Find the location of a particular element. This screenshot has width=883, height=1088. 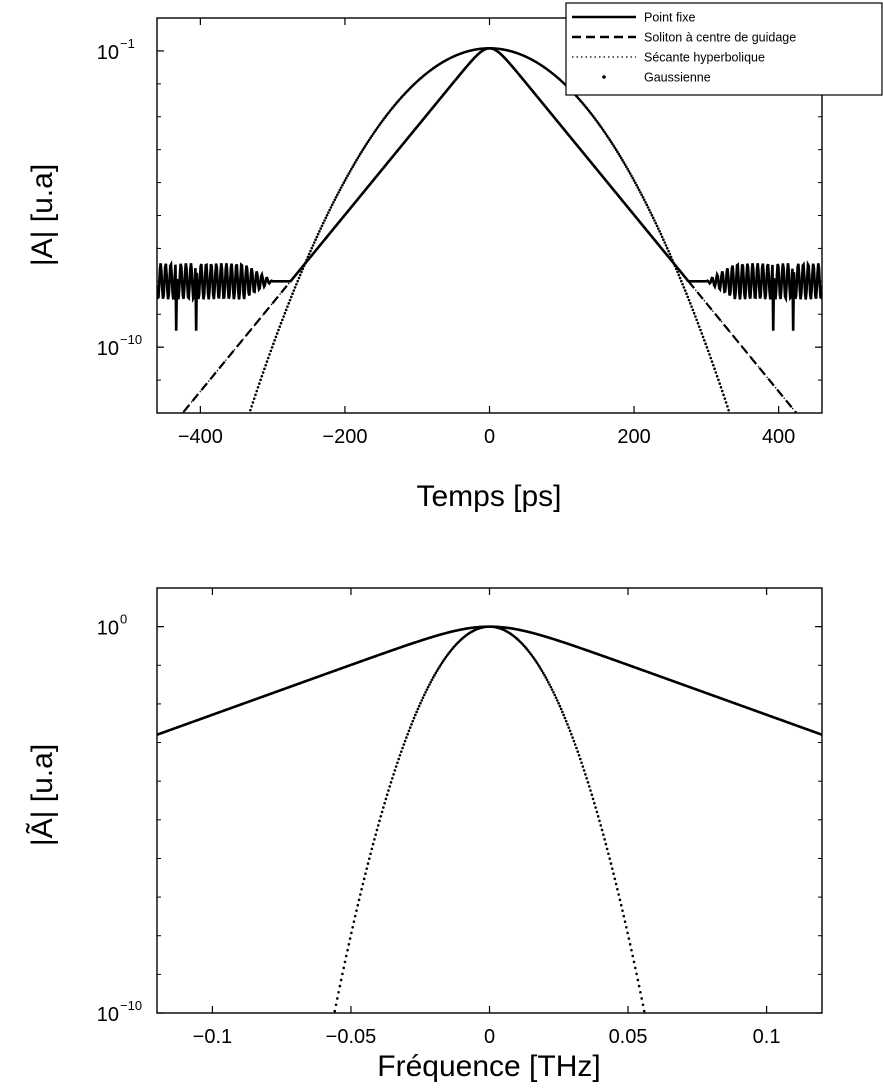

y-tick-exponent: −10 is located at coordinates (131, 1005).